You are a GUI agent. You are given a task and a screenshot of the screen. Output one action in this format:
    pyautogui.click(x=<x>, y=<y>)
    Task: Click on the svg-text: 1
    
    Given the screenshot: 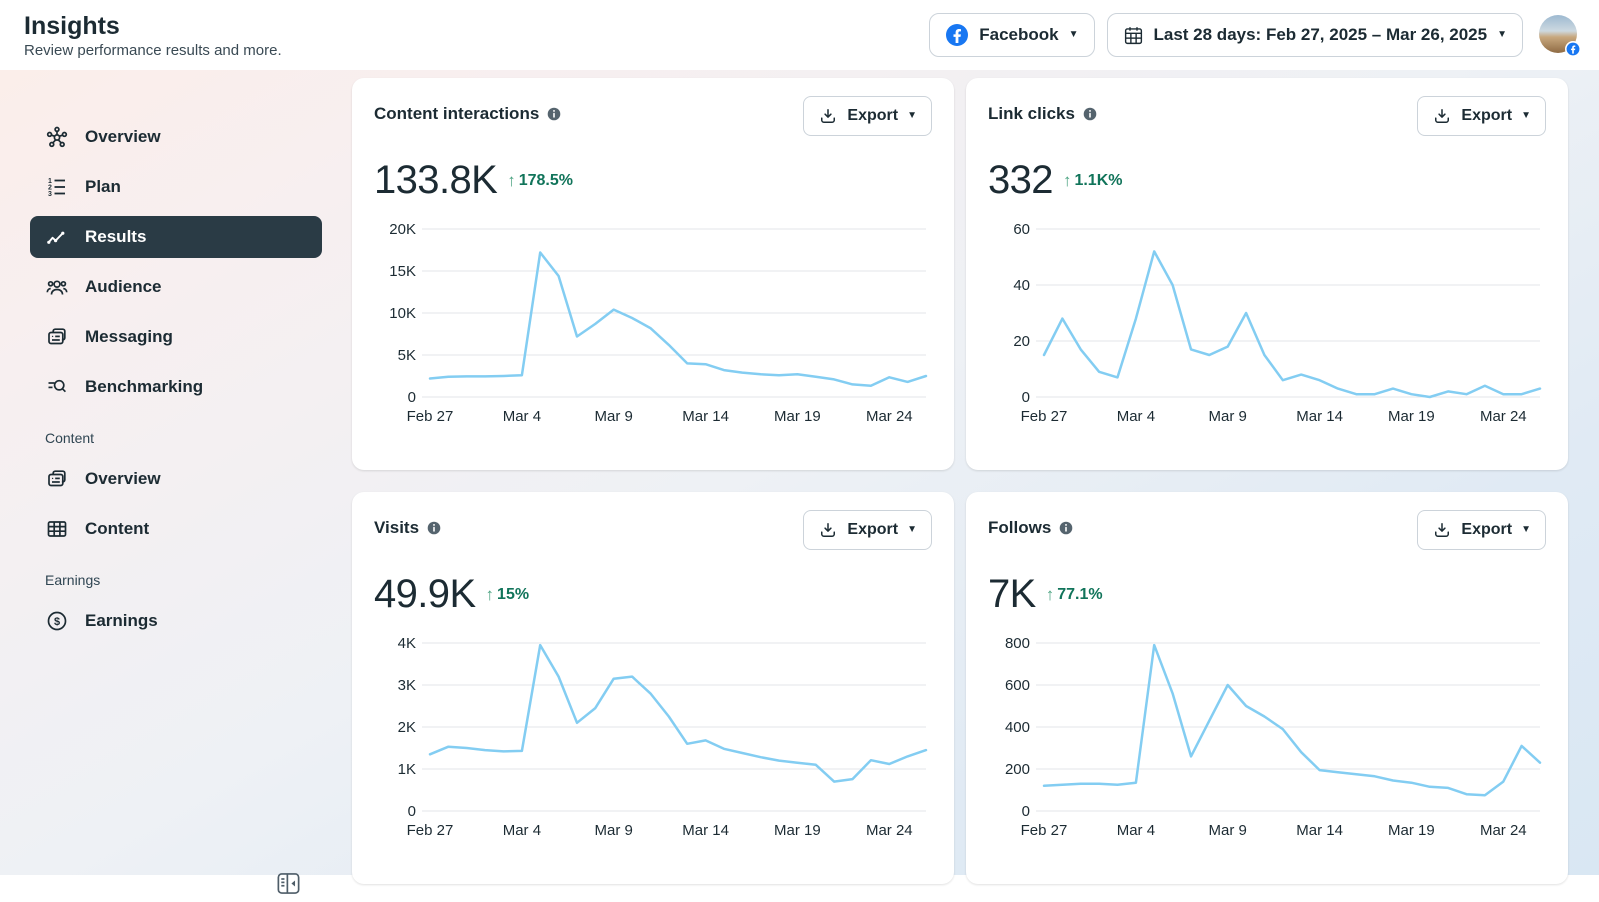 What is the action you would take?
    pyautogui.click(x=50, y=181)
    